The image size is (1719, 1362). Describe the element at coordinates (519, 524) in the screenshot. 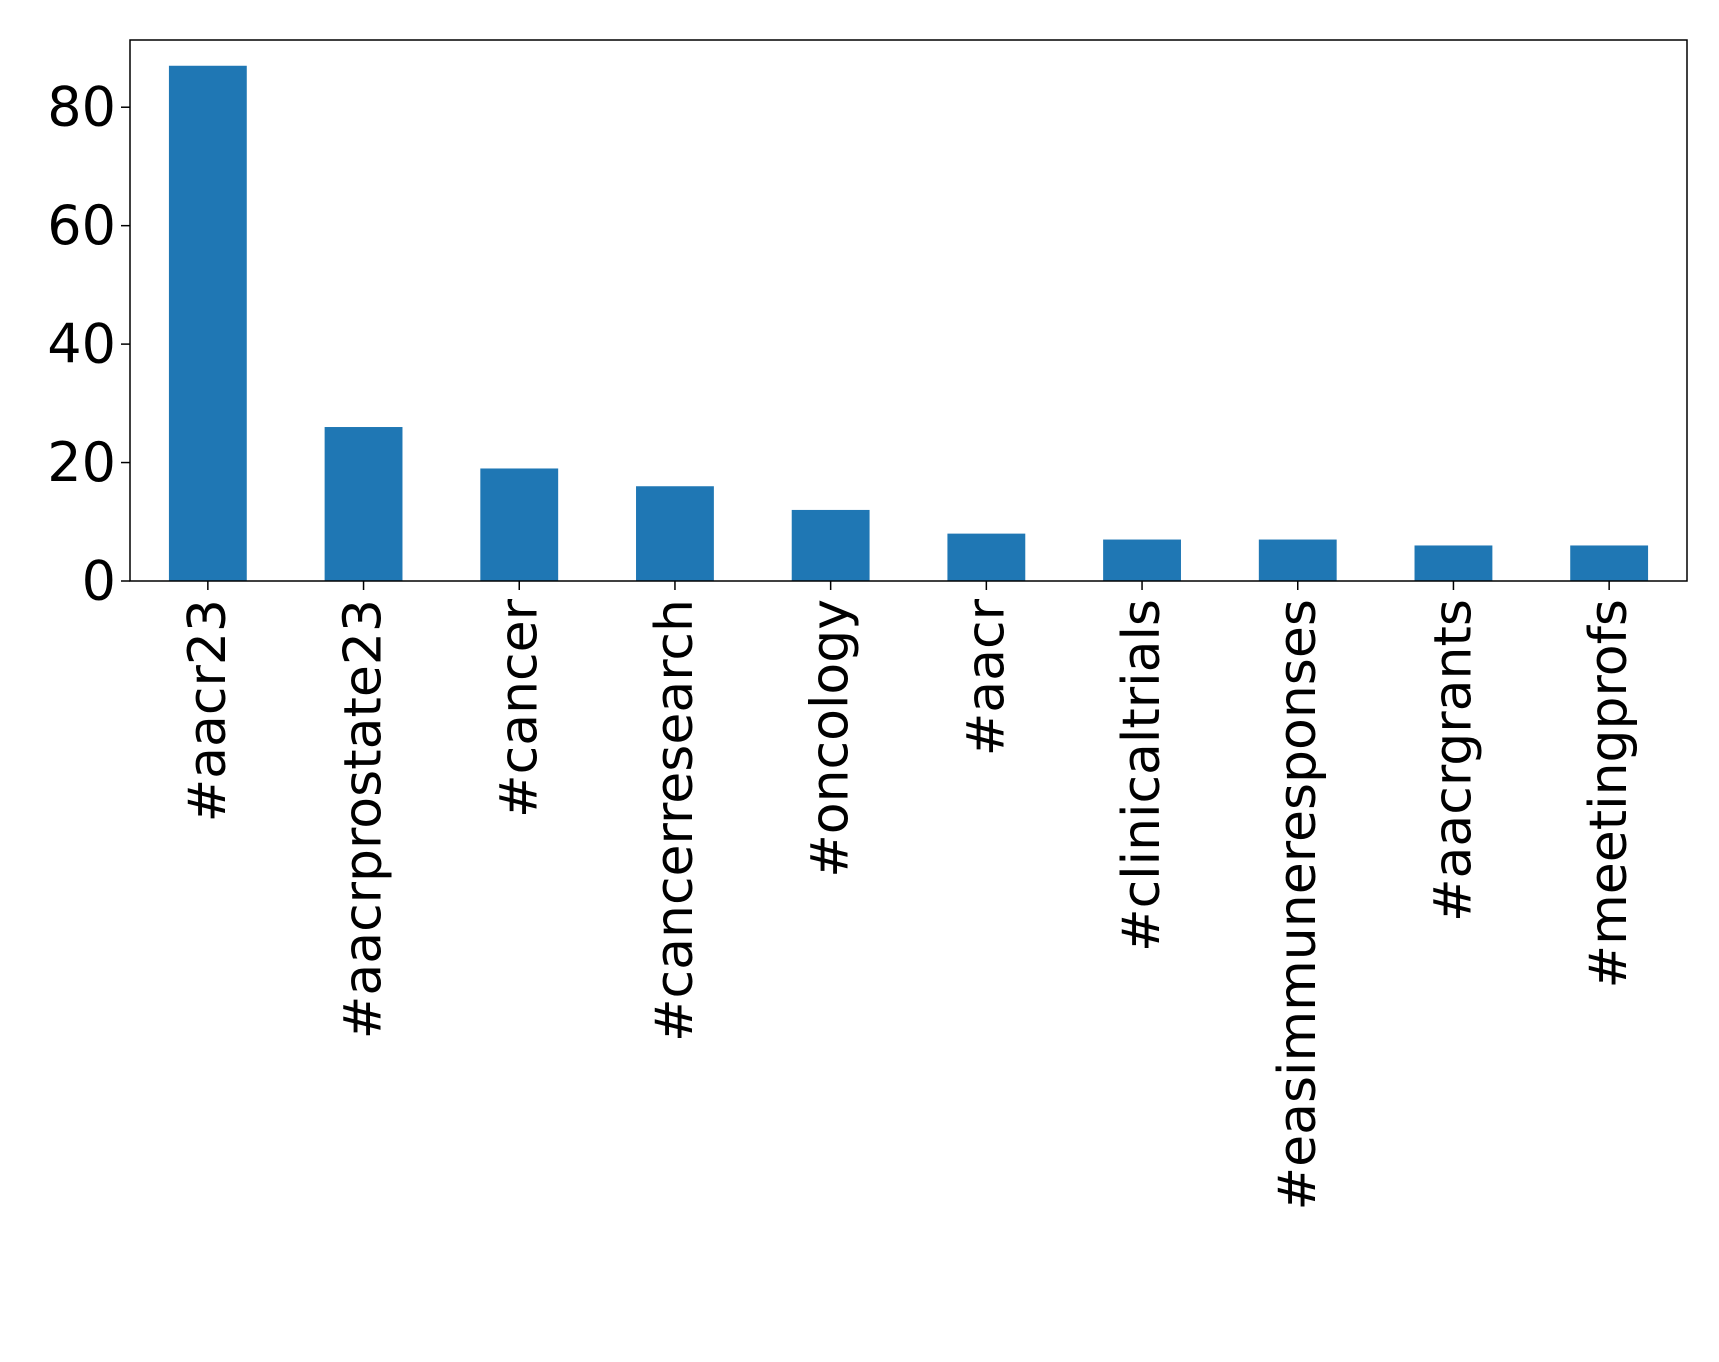

I see `bar-cancer` at that location.